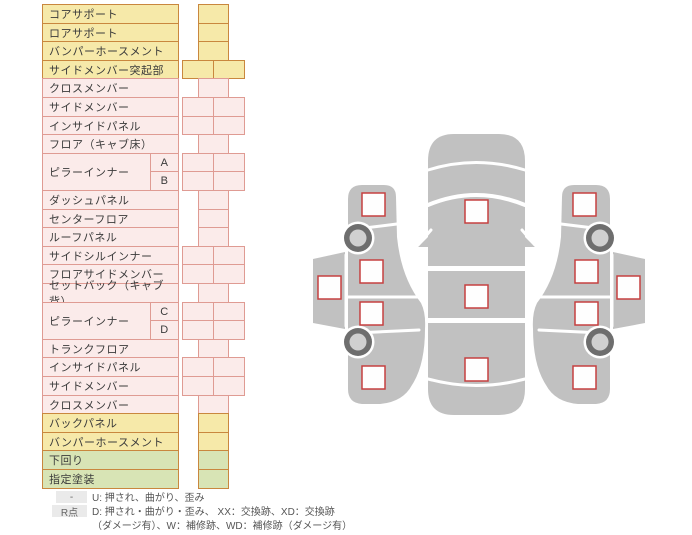 This screenshot has width=692, height=535. Describe the element at coordinates (110, 32) in the screenshot. I see `part-label: ロアサポート` at that location.